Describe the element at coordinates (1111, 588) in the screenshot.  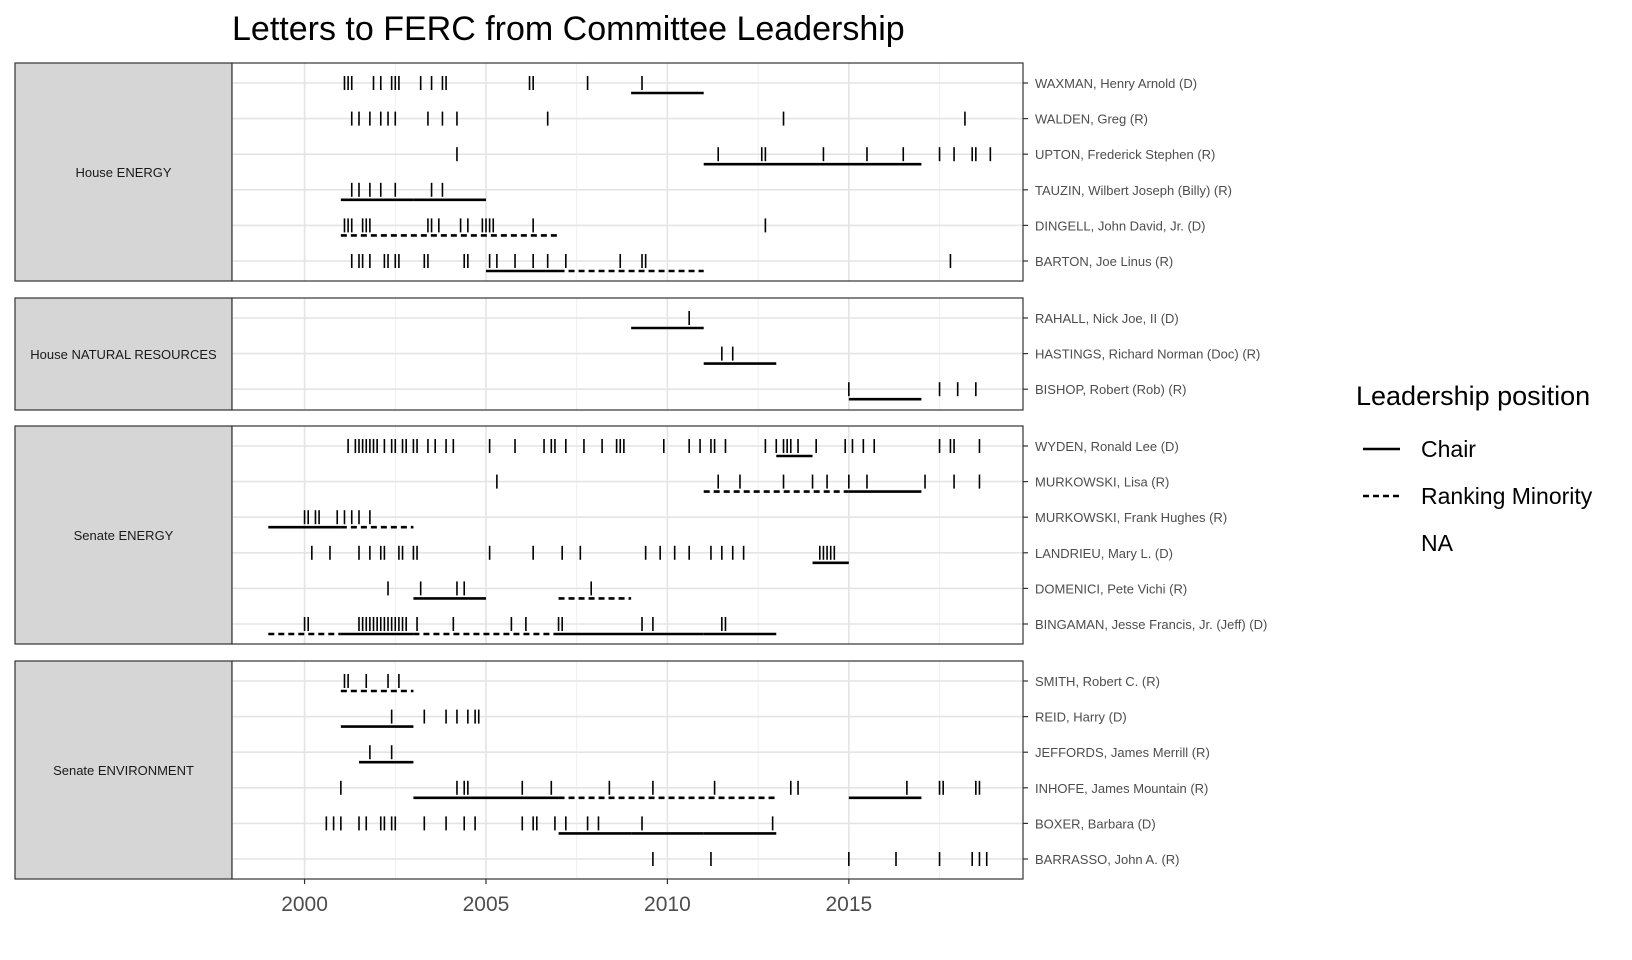
I see `y-tick-label: DOMENICI, Pete Vichi (R)` at that location.